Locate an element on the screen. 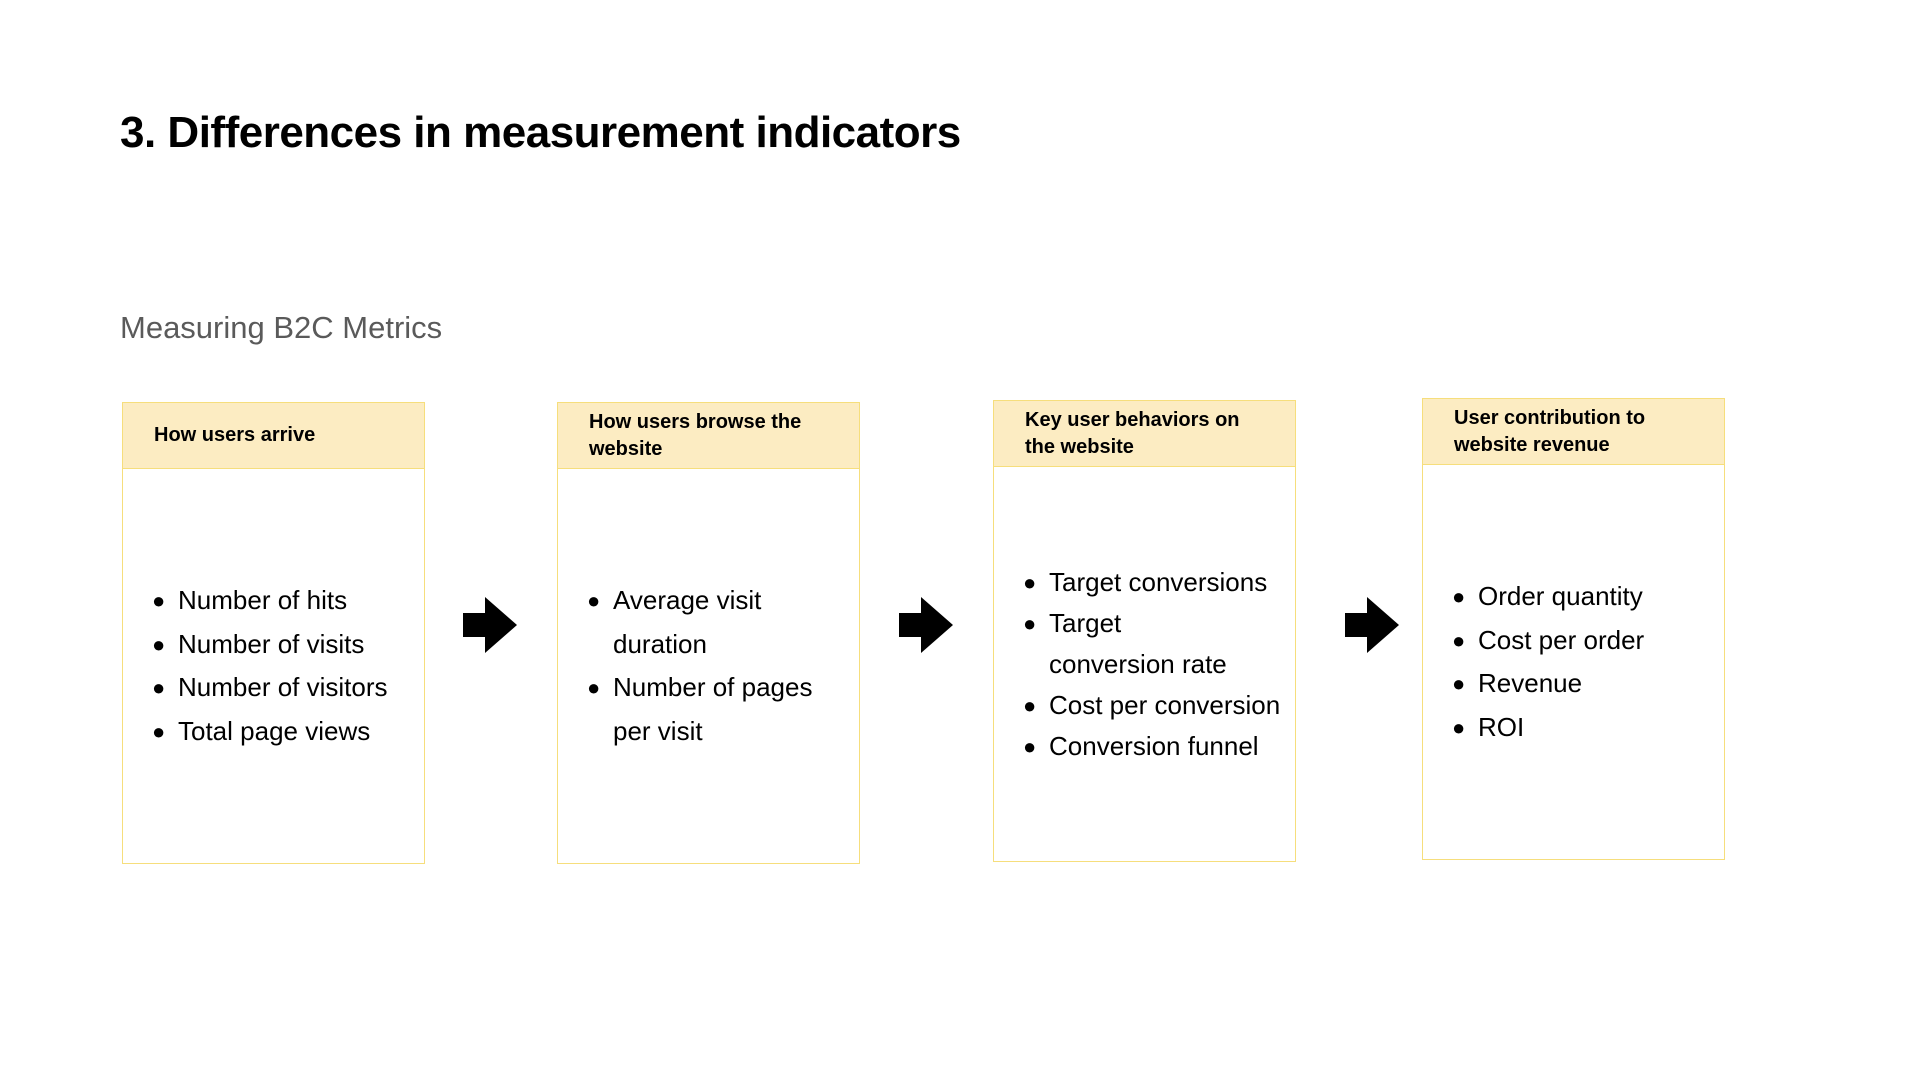 Image resolution: width=1920 pixels, height=1080 pixels. list-item-label: Revenue is located at coordinates (1530, 683).